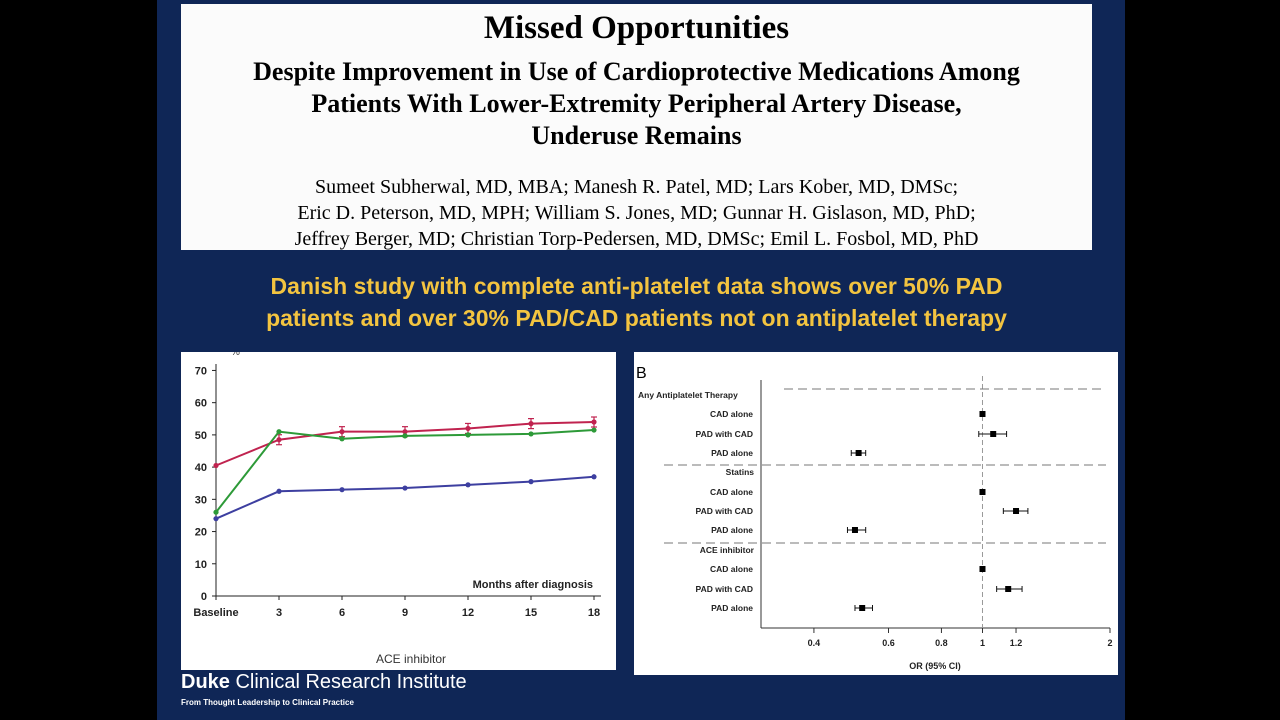 The width and height of the screenshot is (1280, 720). Describe the element at coordinates (888, 643) in the screenshot. I see `forest-x-tick-label: 0.6` at that location.